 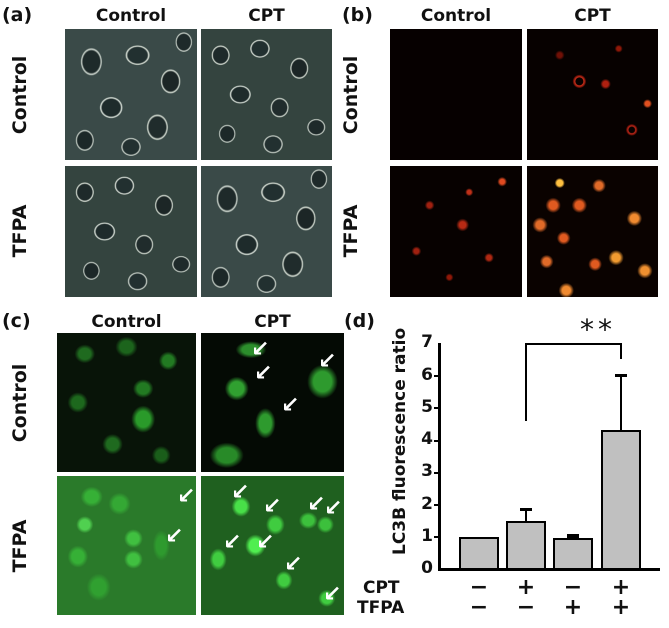 What do you see at coordinates (456, 231) in the screenshot?
I see `micrograph-b-tfpa-control` at bounding box center [456, 231].